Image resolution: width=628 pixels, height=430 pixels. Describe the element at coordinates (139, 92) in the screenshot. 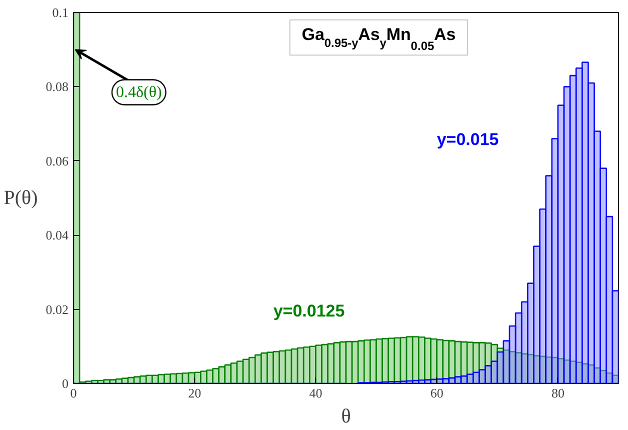

I see `annotation: 0.4δ(θ)` at that location.